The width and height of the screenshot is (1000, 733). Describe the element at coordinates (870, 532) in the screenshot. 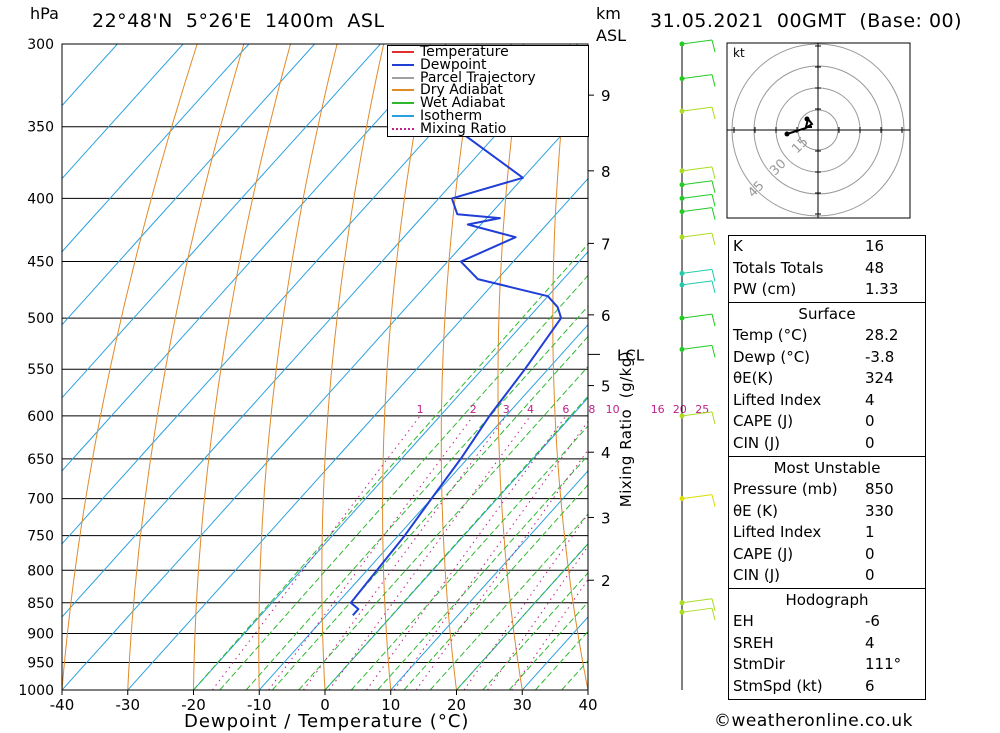

I see `index-value: 1` at that location.